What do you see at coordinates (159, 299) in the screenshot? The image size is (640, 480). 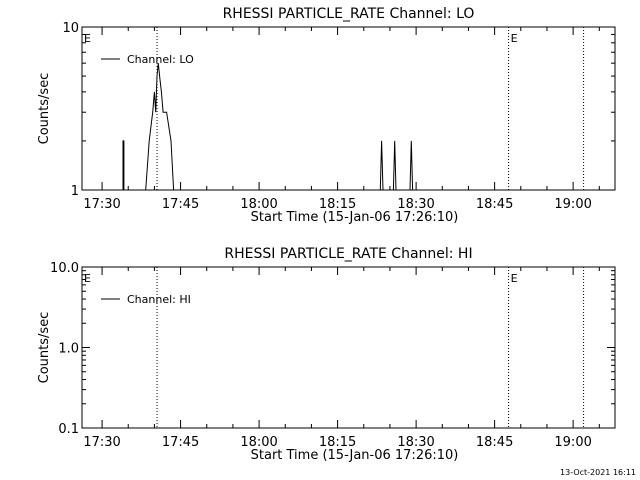 I see `legend-label: Channel: HI` at bounding box center [159, 299].